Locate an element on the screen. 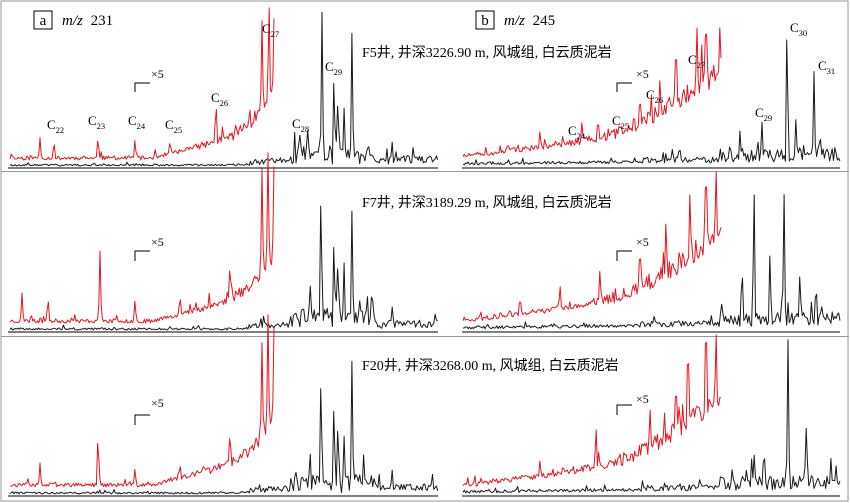 This screenshot has width=850, height=503. panel-b-mz-value: 245 is located at coordinates (544, 21).